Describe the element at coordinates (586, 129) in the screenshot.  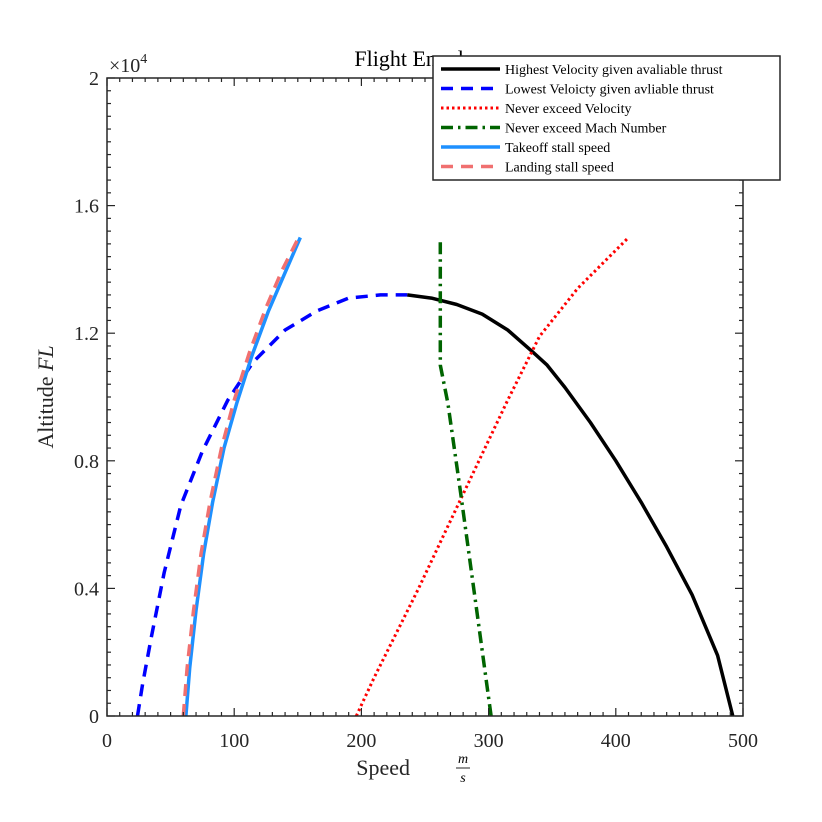
I see `legend-label-never-exceed-mach-number: Never exceed Mach Number` at that location.